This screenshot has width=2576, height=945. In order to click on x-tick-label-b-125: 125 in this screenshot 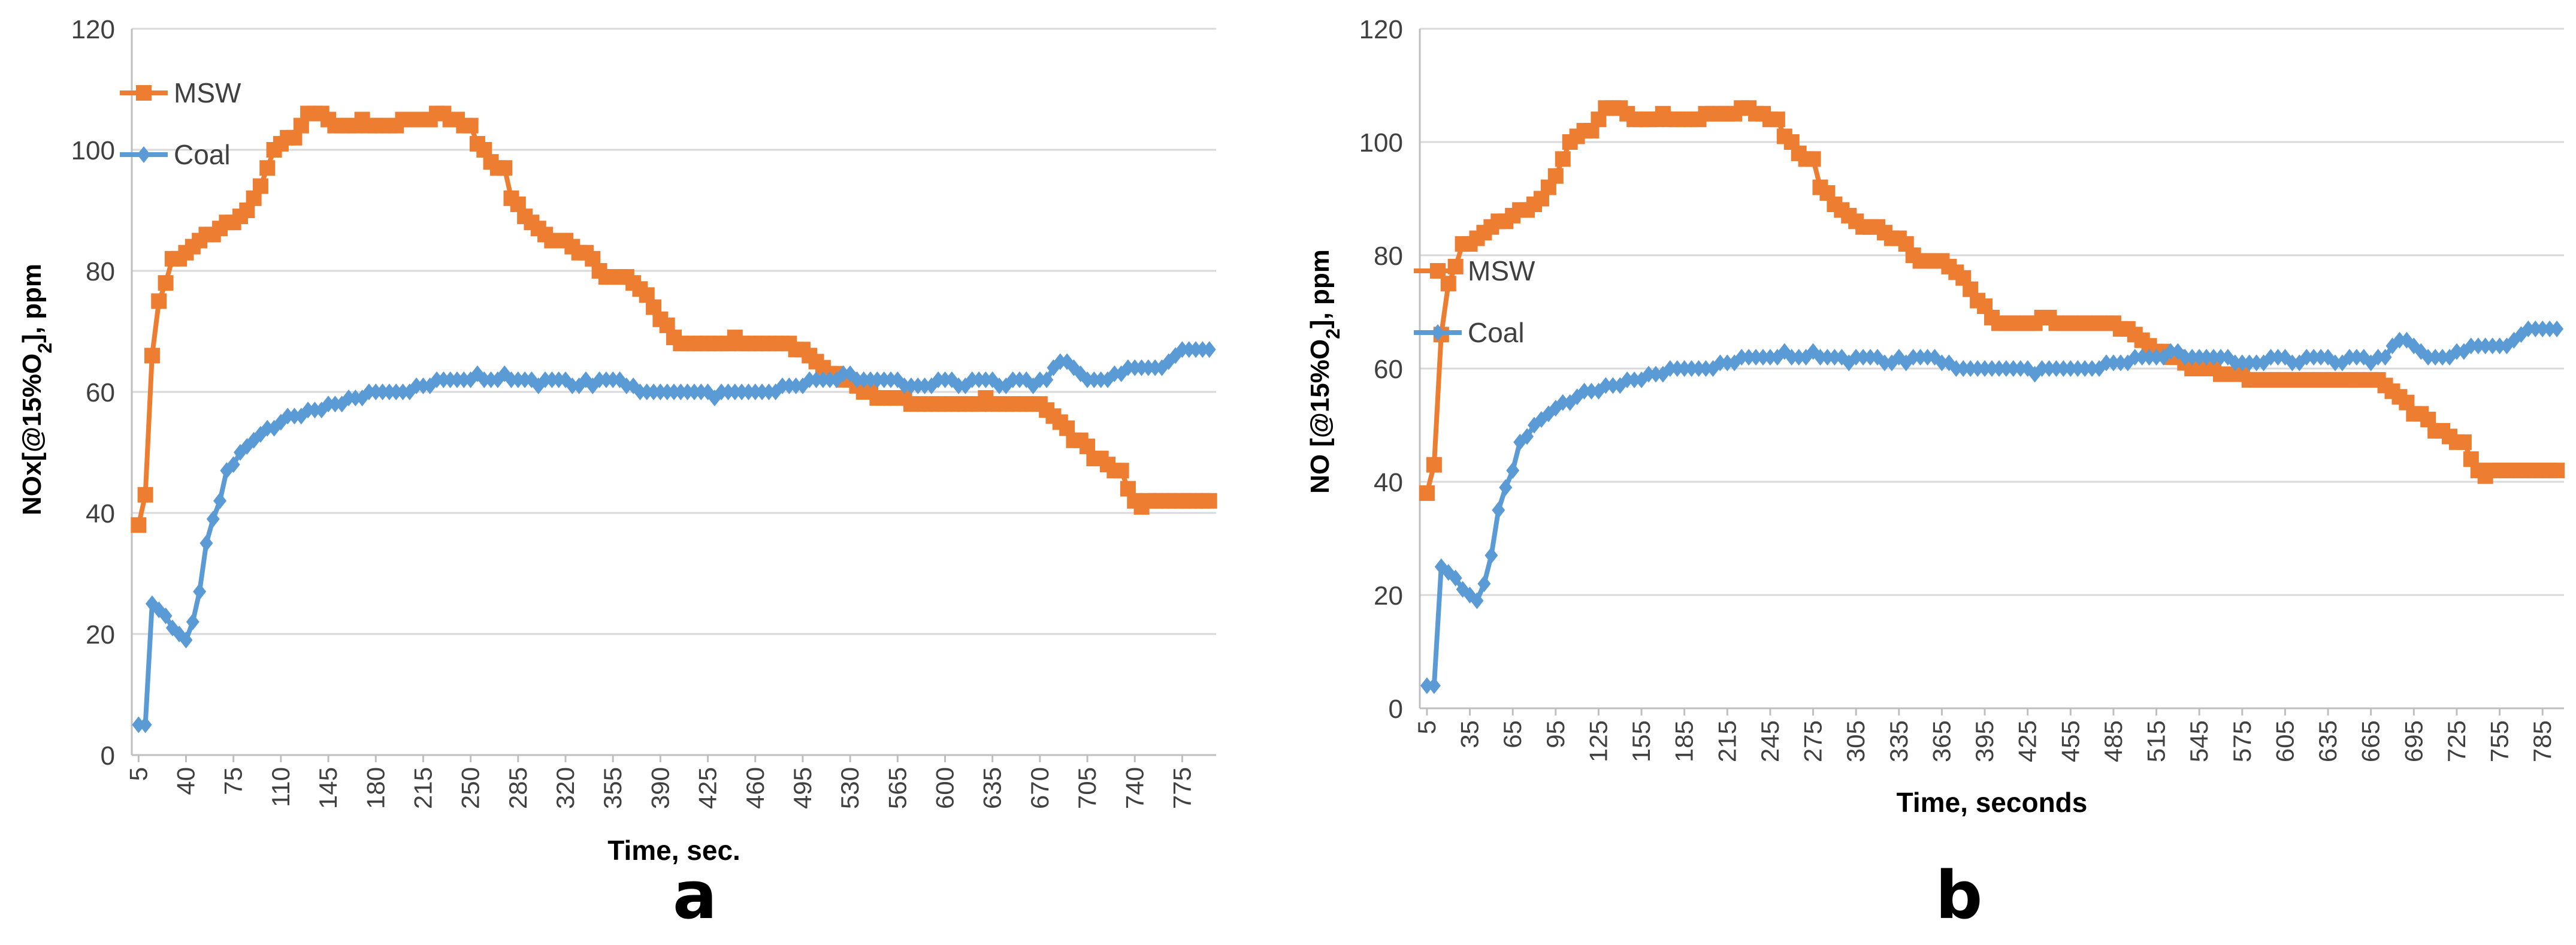, I will do `click(1598, 741)`.